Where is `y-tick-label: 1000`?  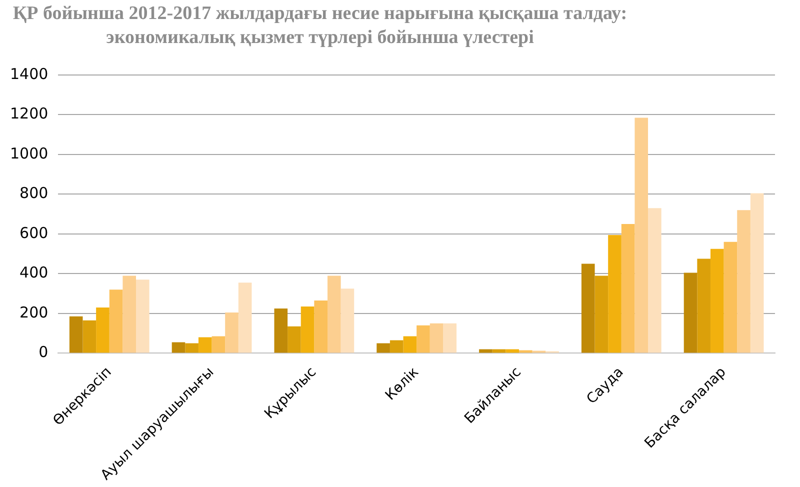
y-tick-label: 1000 is located at coordinates (29, 153).